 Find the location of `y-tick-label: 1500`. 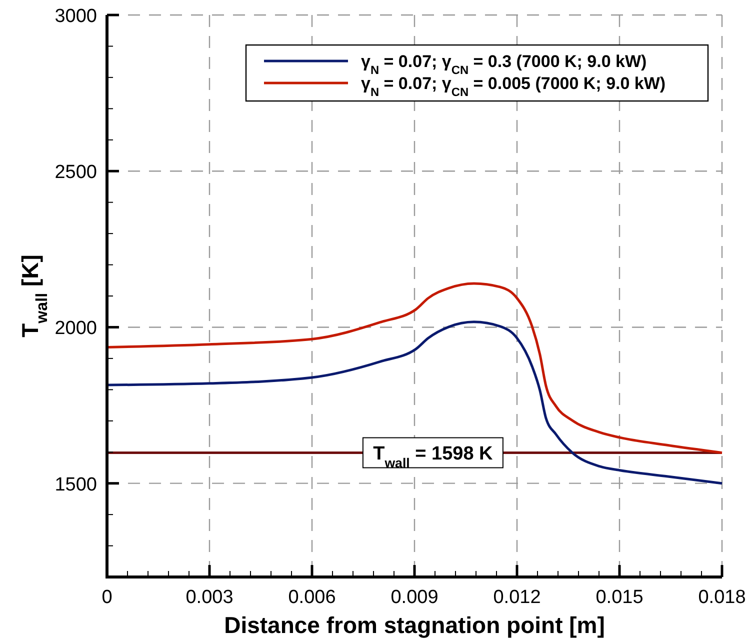

y-tick-label: 1500 is located at coordinates (75, 485).